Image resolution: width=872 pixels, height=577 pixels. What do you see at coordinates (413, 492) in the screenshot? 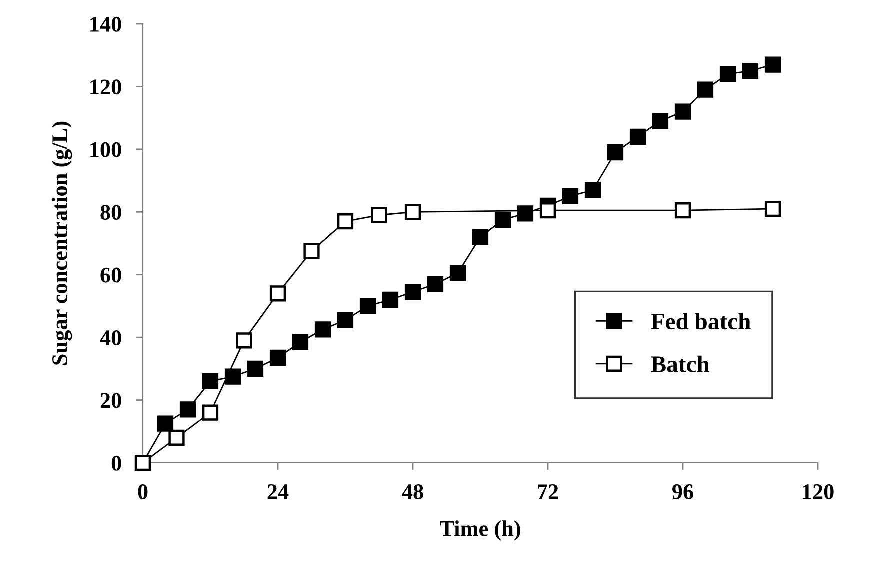
I see `x-tick-label: 48` at bounding box center [413, 492].